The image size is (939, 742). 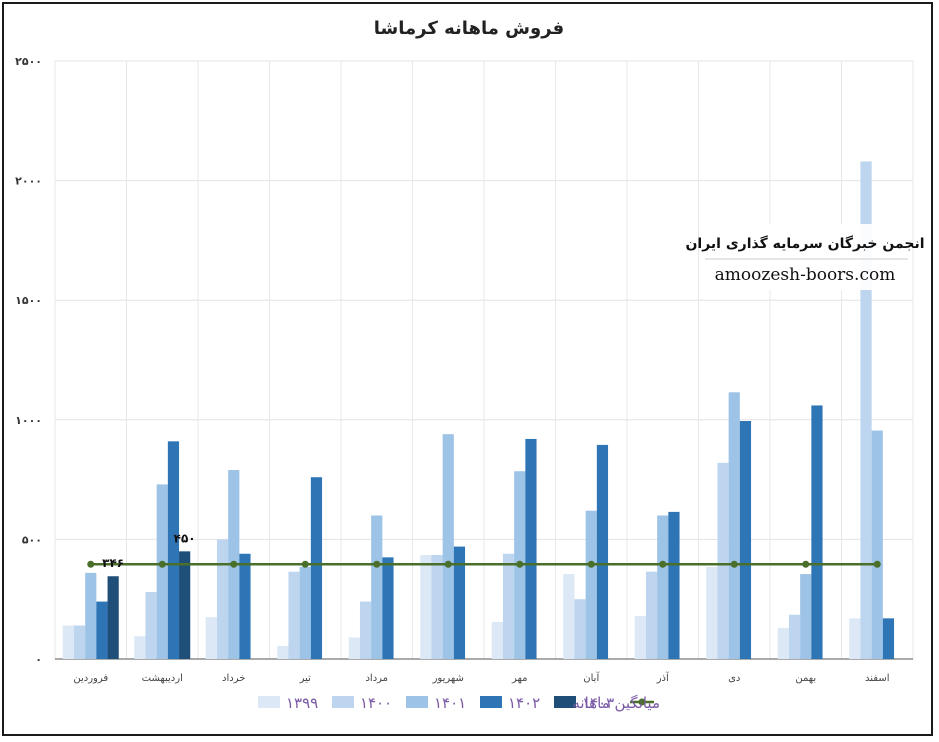 I want to click on x-tick-label: آبان, so click(x=591, y=677).